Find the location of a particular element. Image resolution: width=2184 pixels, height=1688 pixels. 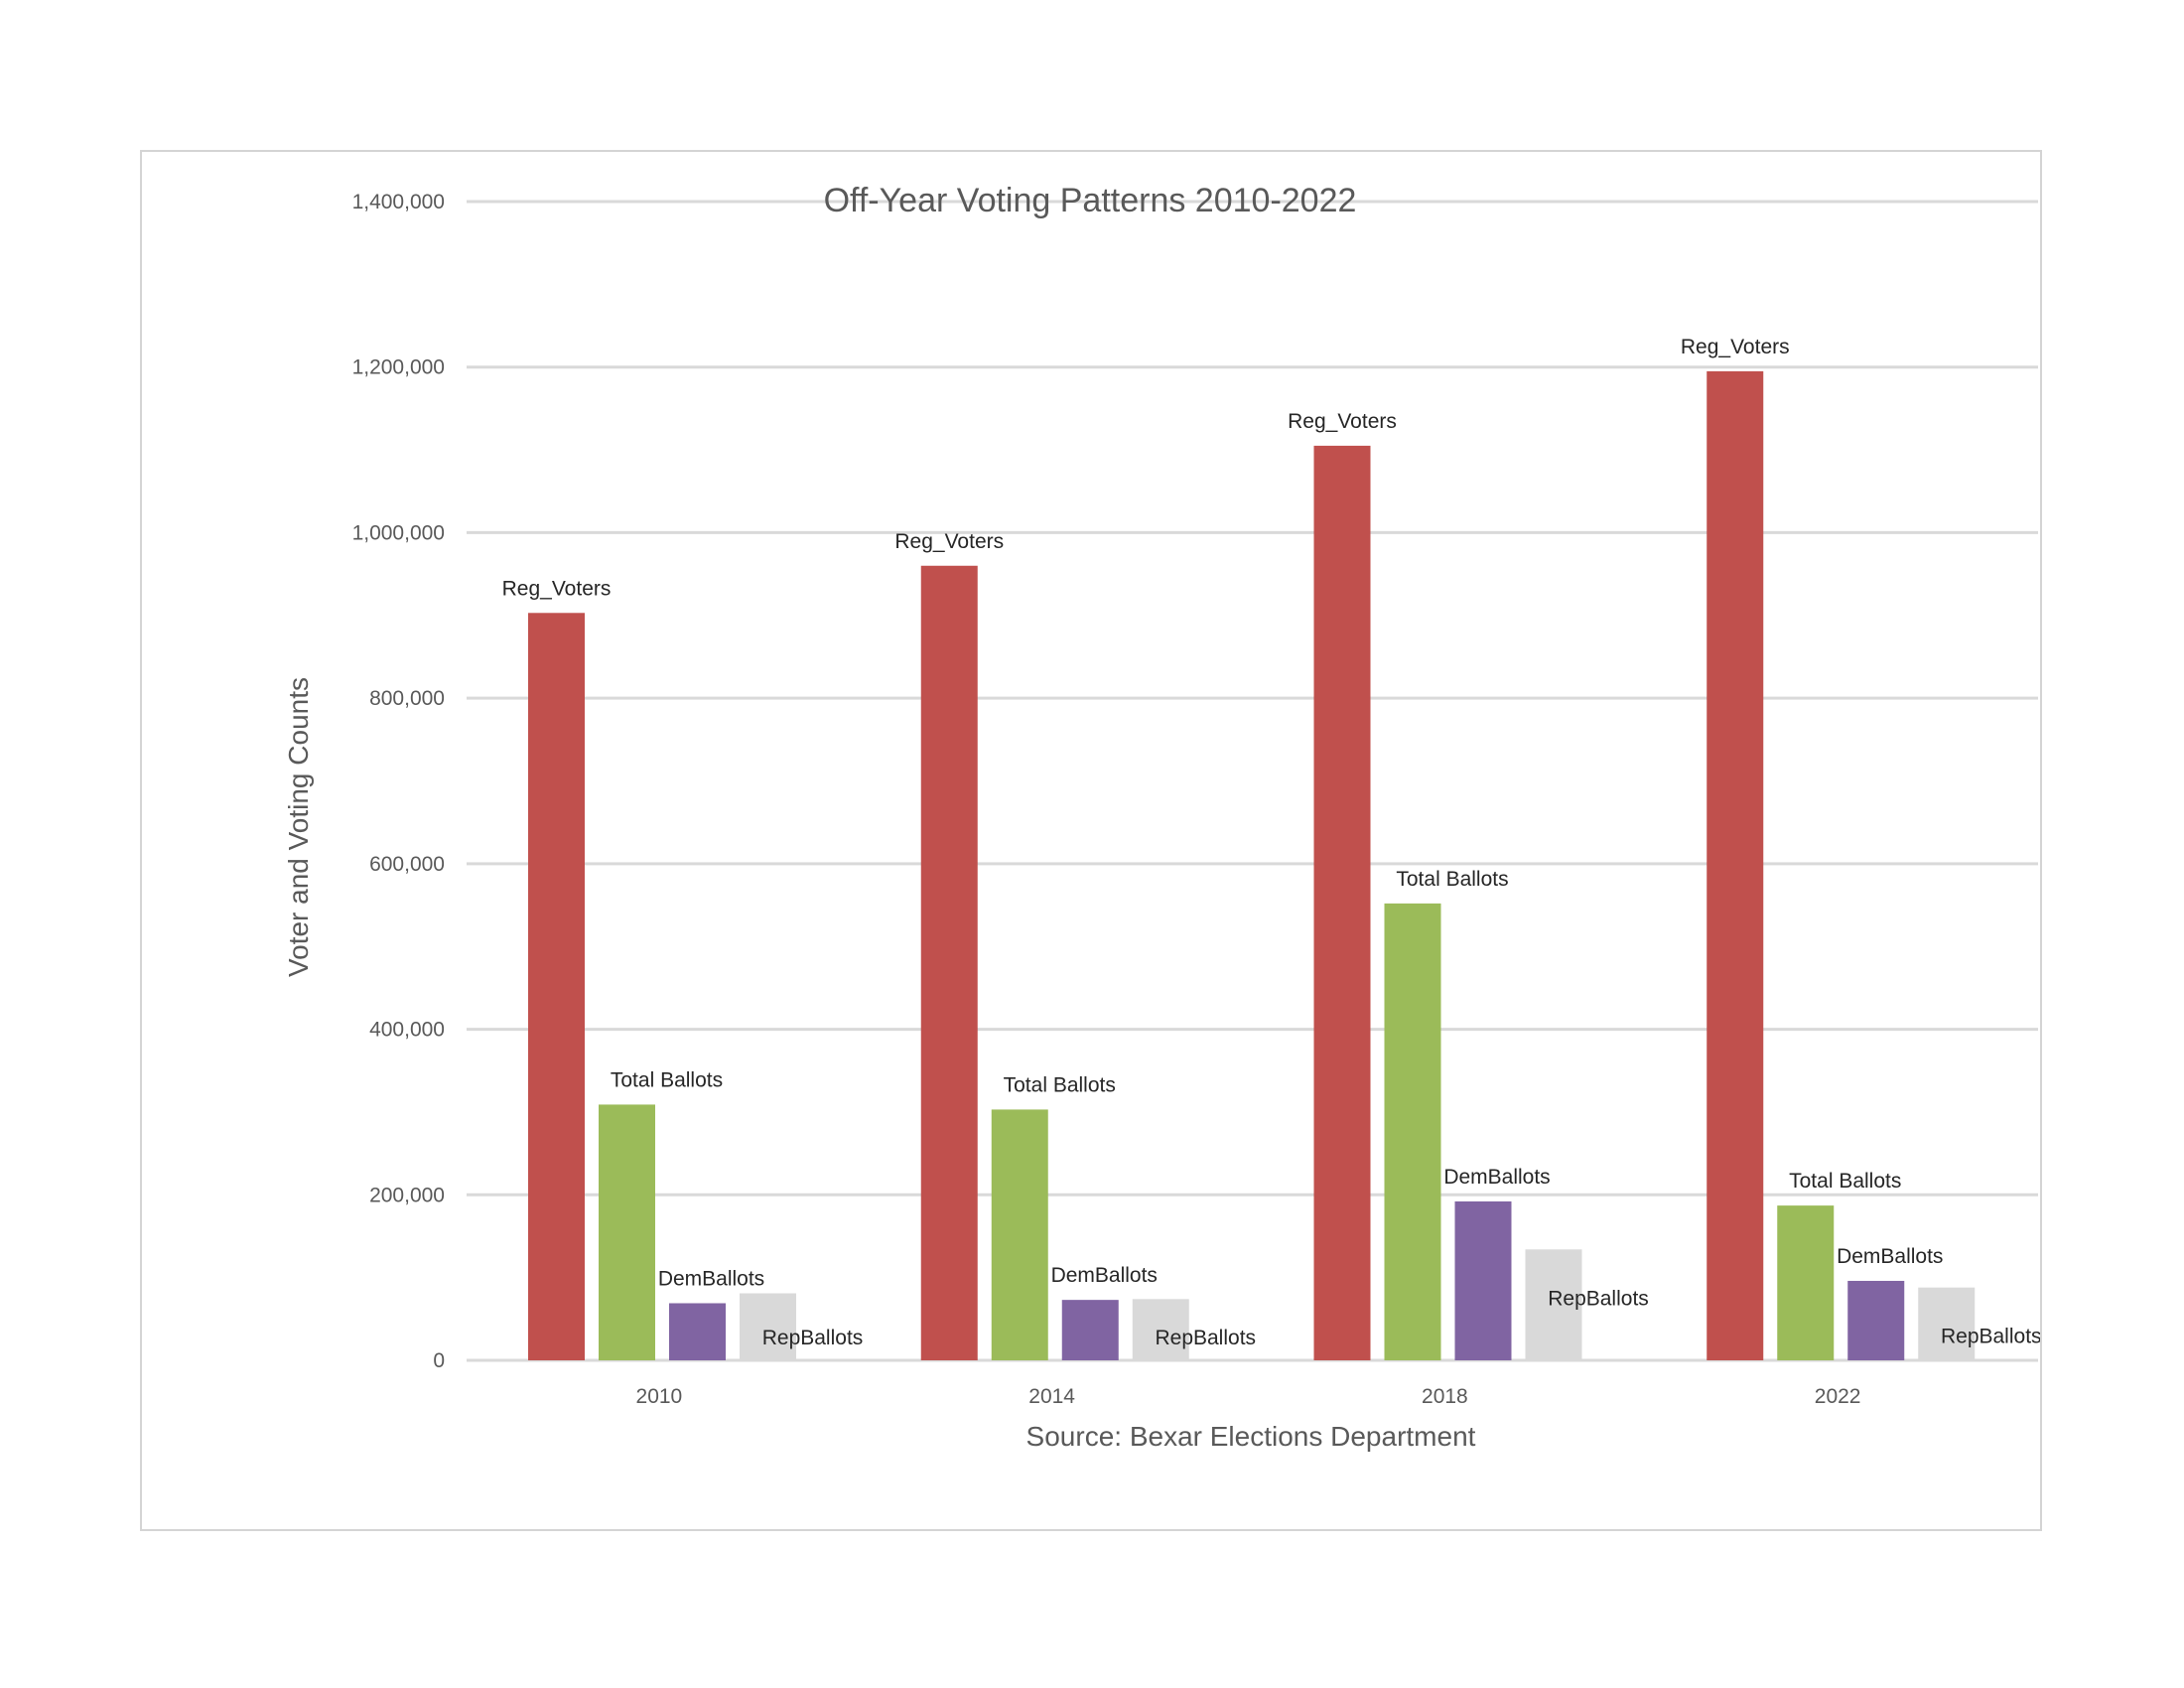

y-tick-label: 600,000 is located at coordinates (407, 864).